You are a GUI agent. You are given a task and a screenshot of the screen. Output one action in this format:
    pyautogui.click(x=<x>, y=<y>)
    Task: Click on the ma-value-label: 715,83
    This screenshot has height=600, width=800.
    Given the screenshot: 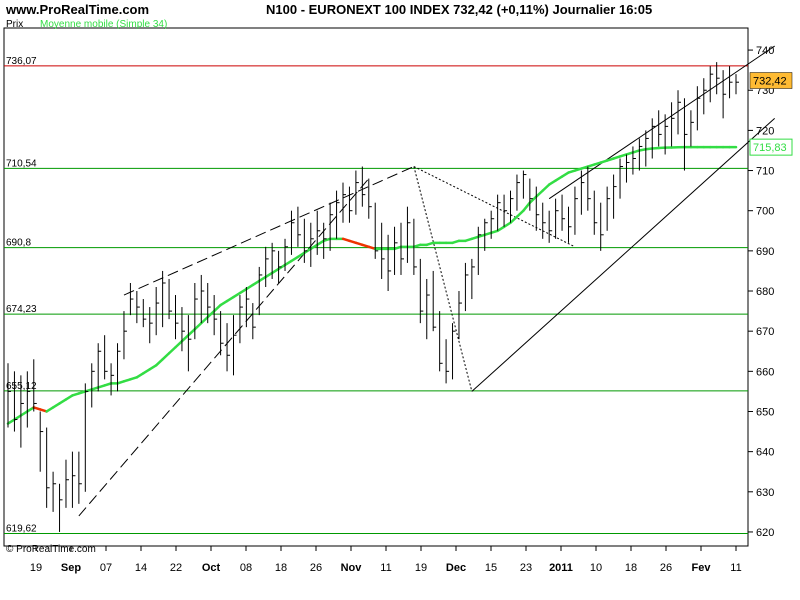 What is the action you would take?
    pyautogui.click(x=770, y=148)
    